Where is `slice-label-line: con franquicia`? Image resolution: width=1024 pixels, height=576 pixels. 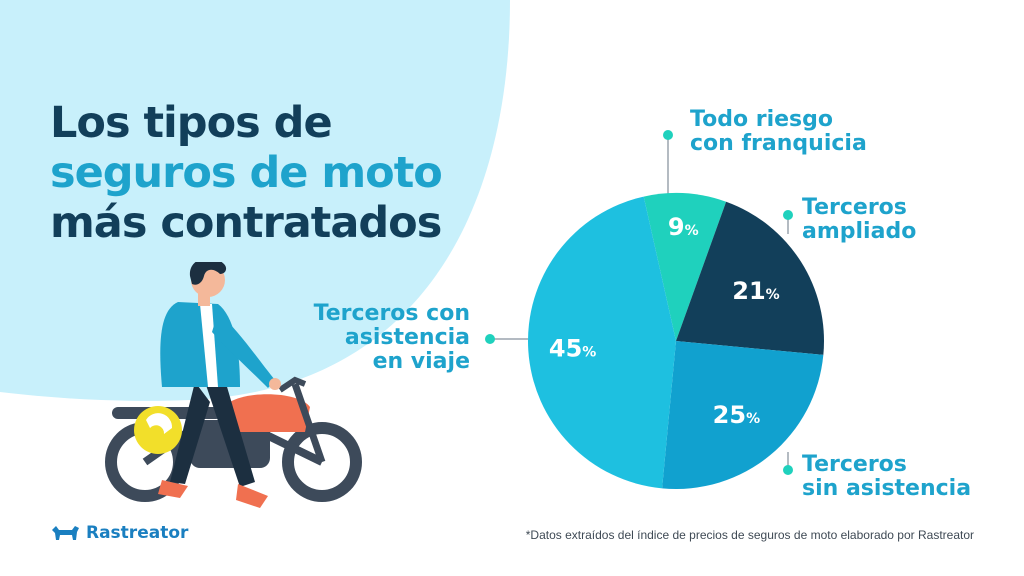
slice-label-line: con franquicia is located at coordinates (778, 143).